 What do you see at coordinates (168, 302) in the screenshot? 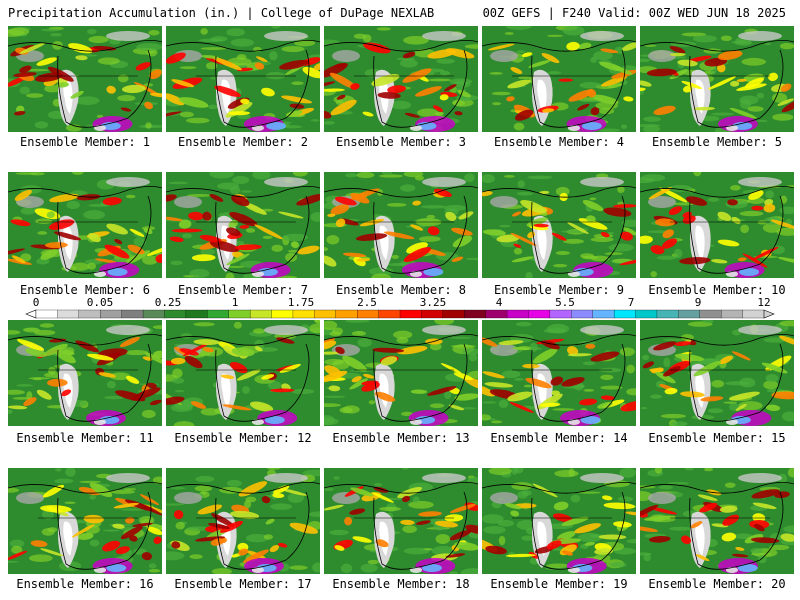
I see `colorbar-tick-label: 0.25` at bounding box center [168, 302].